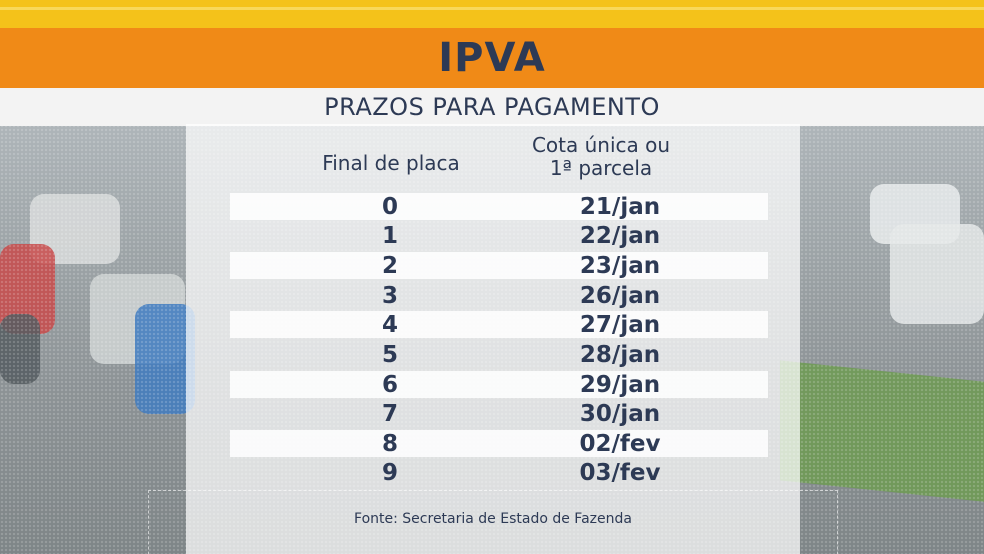 This screenshot has width=984, height=554. I want to click on due-date: 29/jan, so click(620, 385).